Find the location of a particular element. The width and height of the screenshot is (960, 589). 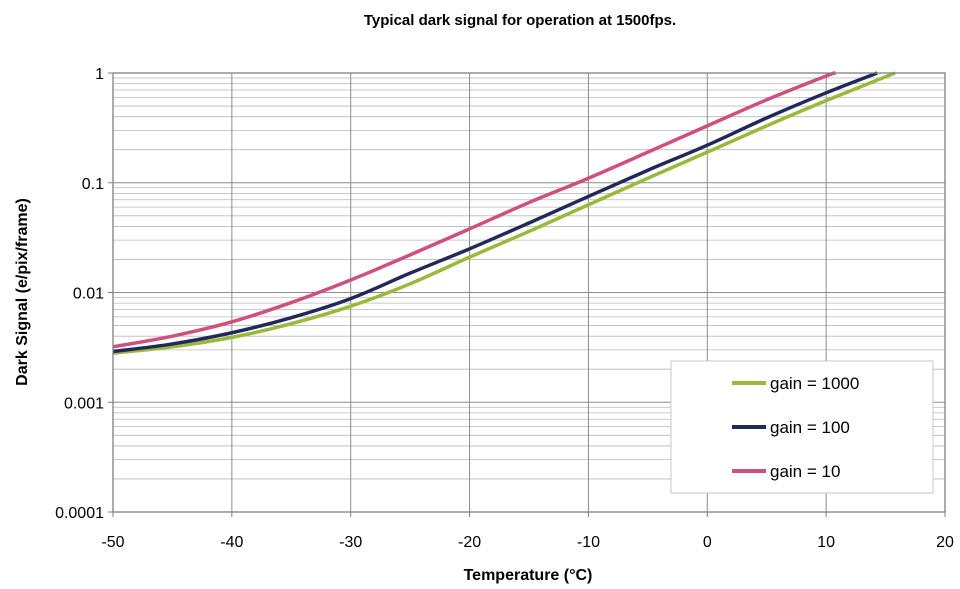

legend-label-1: gain = 100 is located at coordinates (810, 427).